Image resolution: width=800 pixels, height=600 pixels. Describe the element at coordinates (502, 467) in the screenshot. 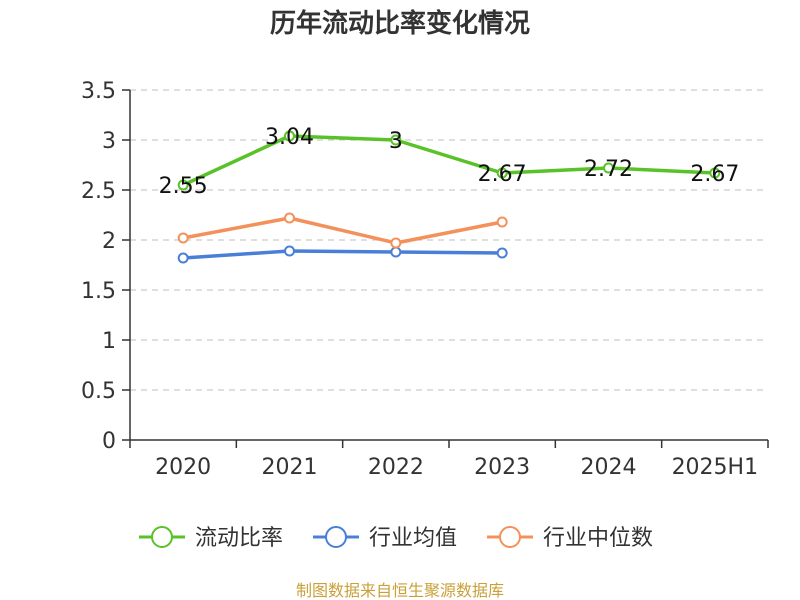

I see `x-tick-label: 2023` at that location.